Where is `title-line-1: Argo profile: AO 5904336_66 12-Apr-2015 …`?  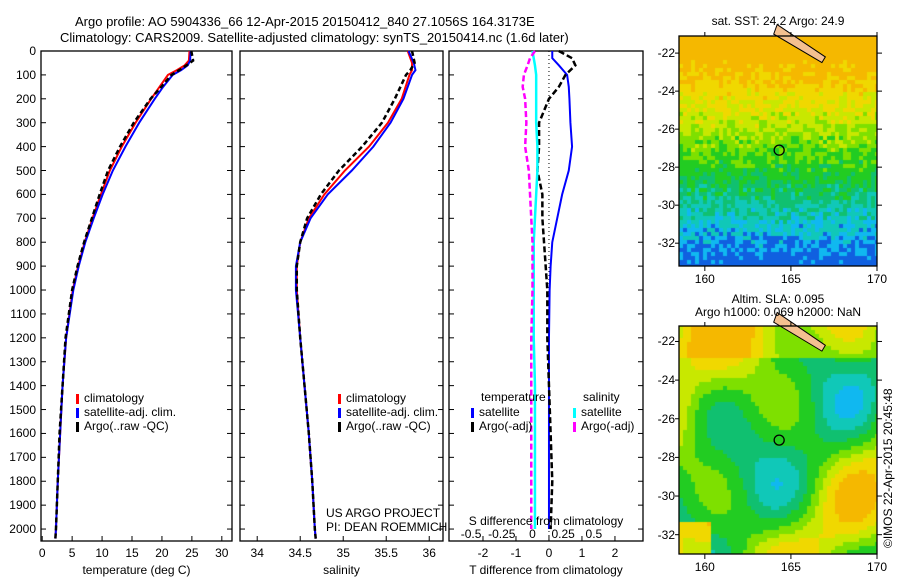 title-line-1: Argo profile: AO 5904336_66 12-Apr-2015 … is located at coordinates (305, 21).